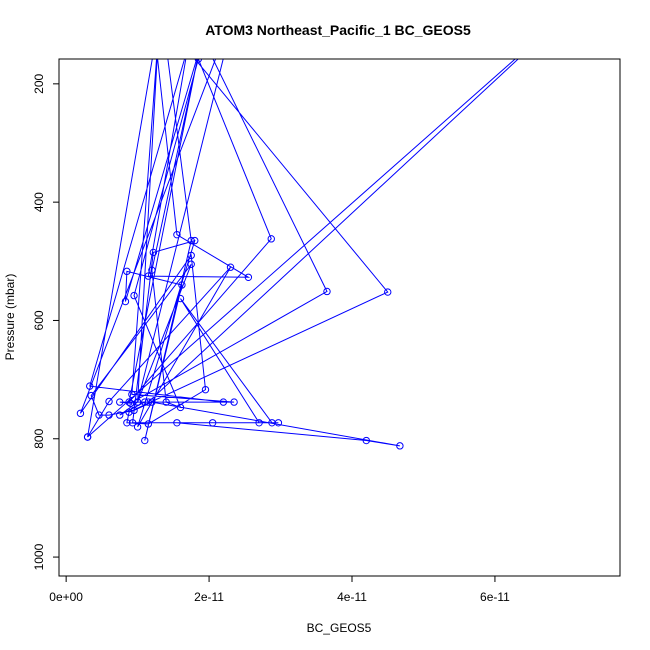  What do you see at coordinates (279, 589) in the screenshot?
I see `x-axis: 0e+00 2e-11 4e-11 6e-11` at bounding box center [279, 589].